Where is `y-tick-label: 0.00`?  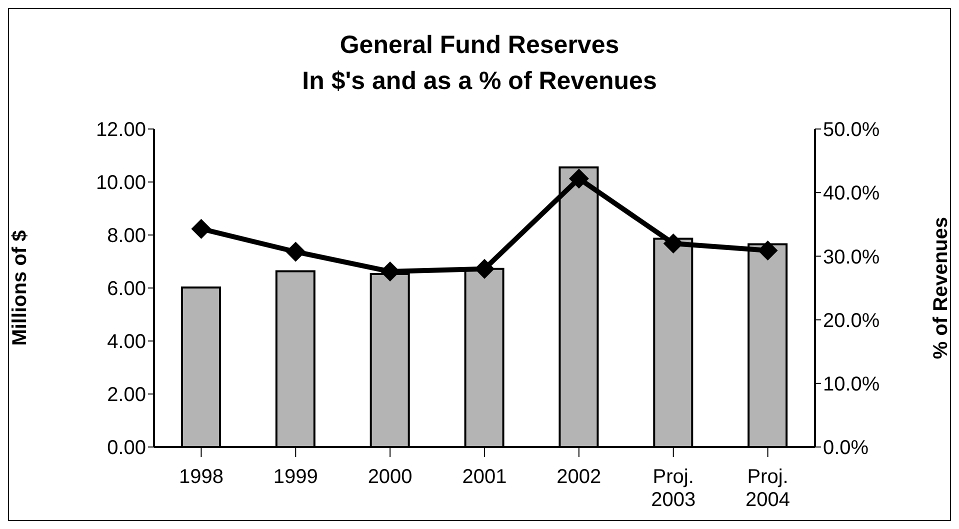
y-tick-label: 0.00 is located at coordinates (126, 448).